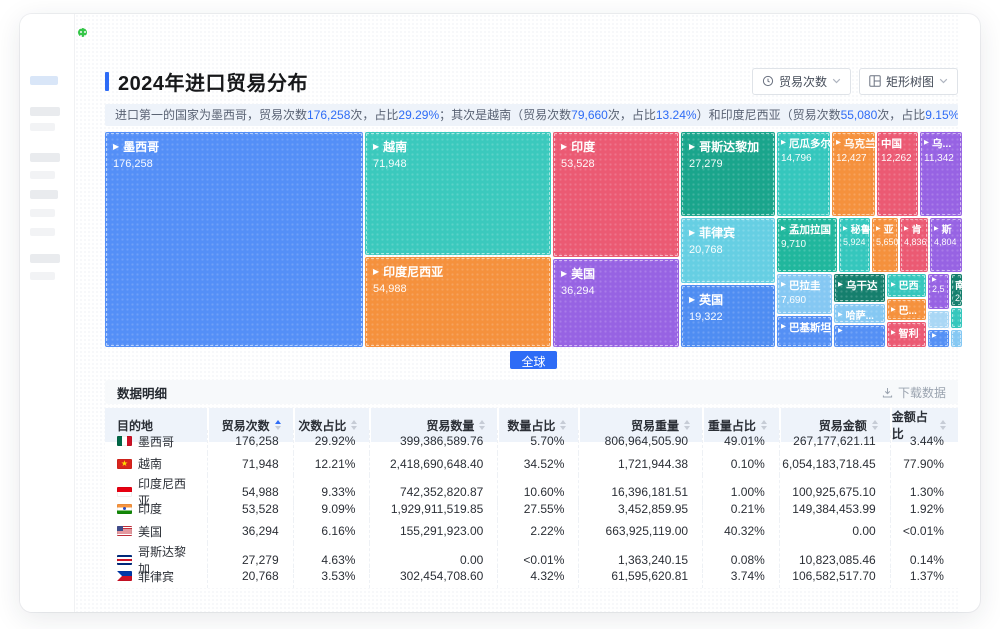 This screenshot has width=1000, height=629. I want to click on treemap-cell-label: ▶ 印度, so click(578, 147).